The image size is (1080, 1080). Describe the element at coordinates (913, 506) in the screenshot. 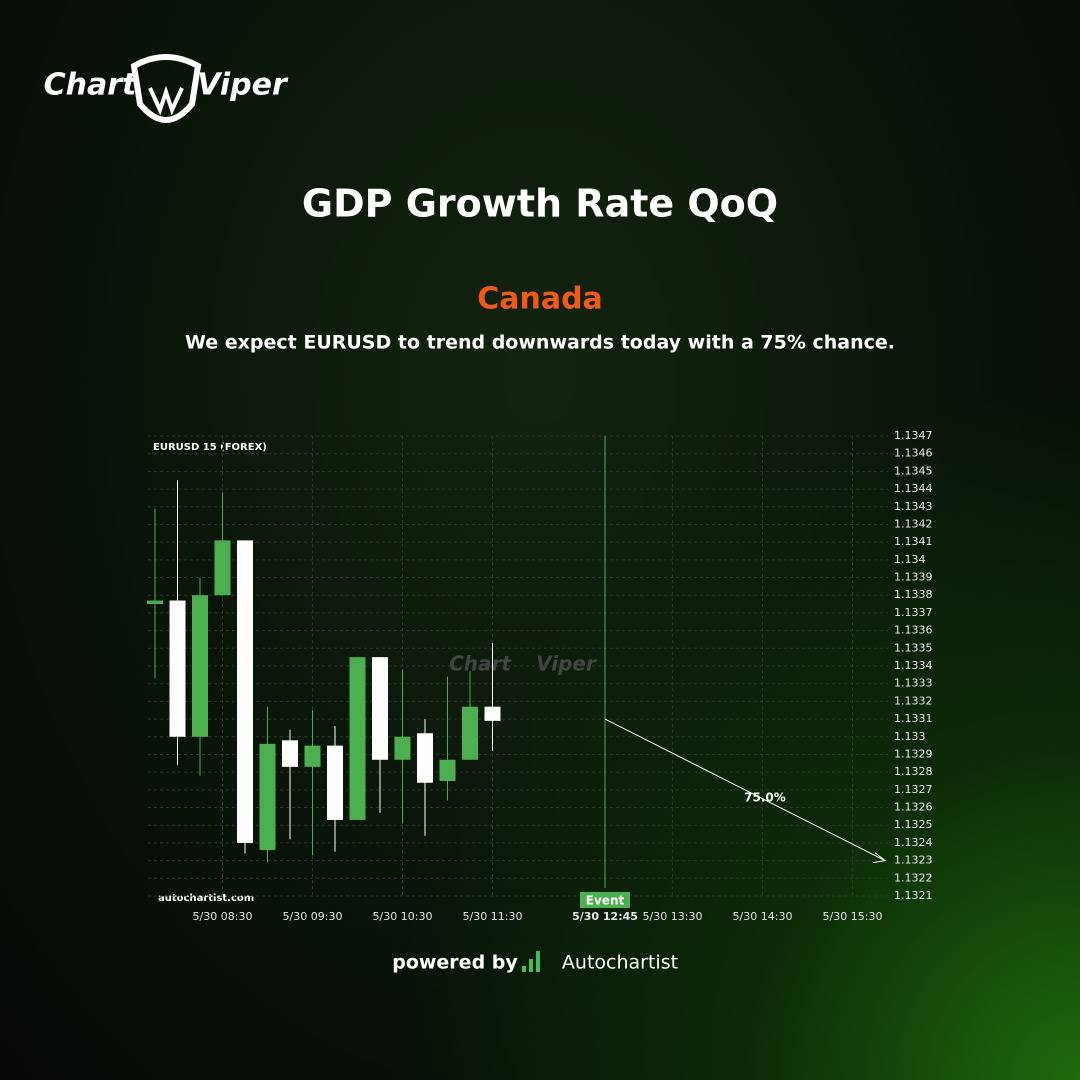

I see `y-tick-label: 1.1343` at that location.